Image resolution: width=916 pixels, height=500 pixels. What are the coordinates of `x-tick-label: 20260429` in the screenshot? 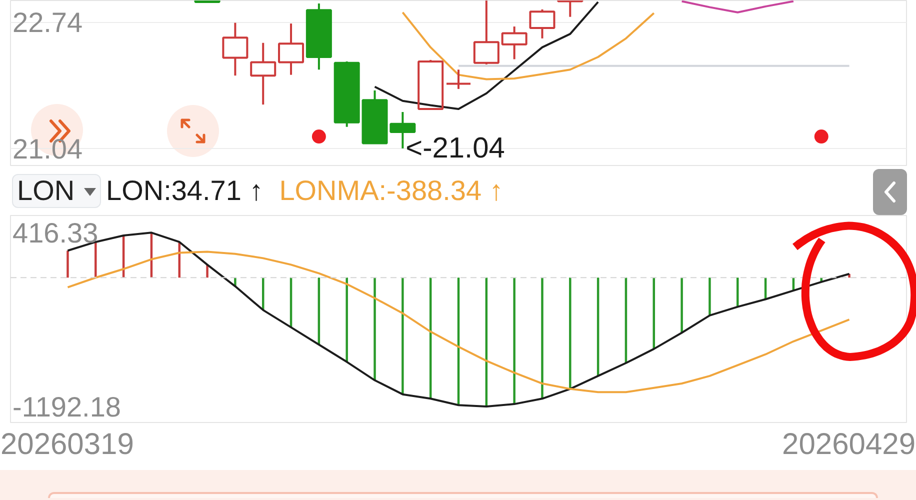 It's located at (849, 445).